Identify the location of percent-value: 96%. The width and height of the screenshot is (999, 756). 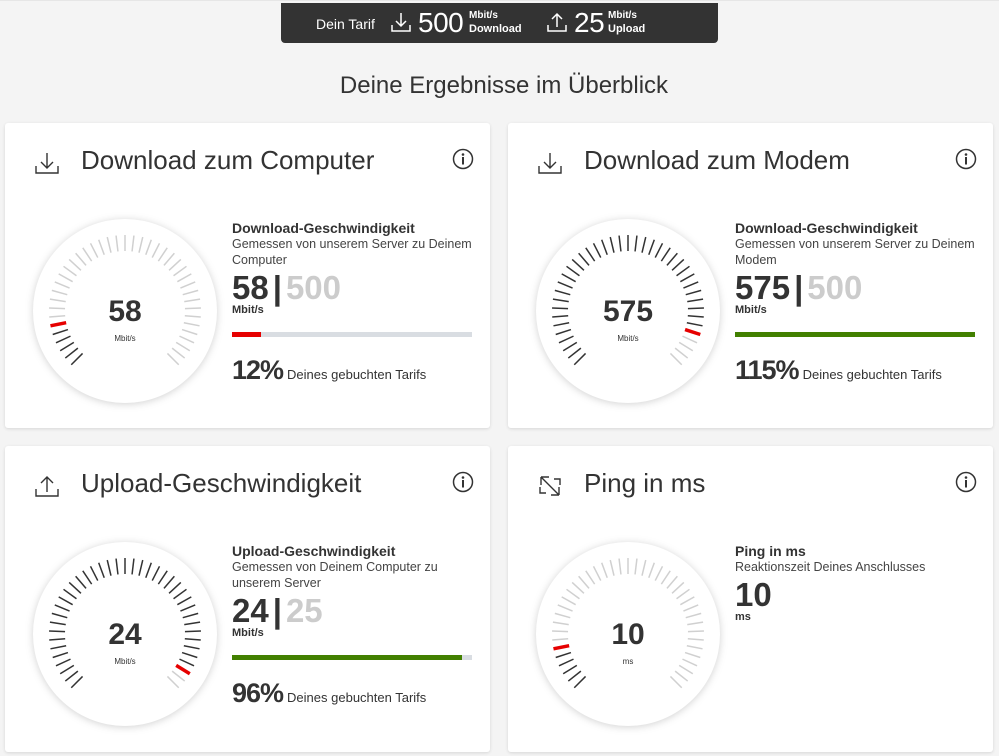
(258, 693).